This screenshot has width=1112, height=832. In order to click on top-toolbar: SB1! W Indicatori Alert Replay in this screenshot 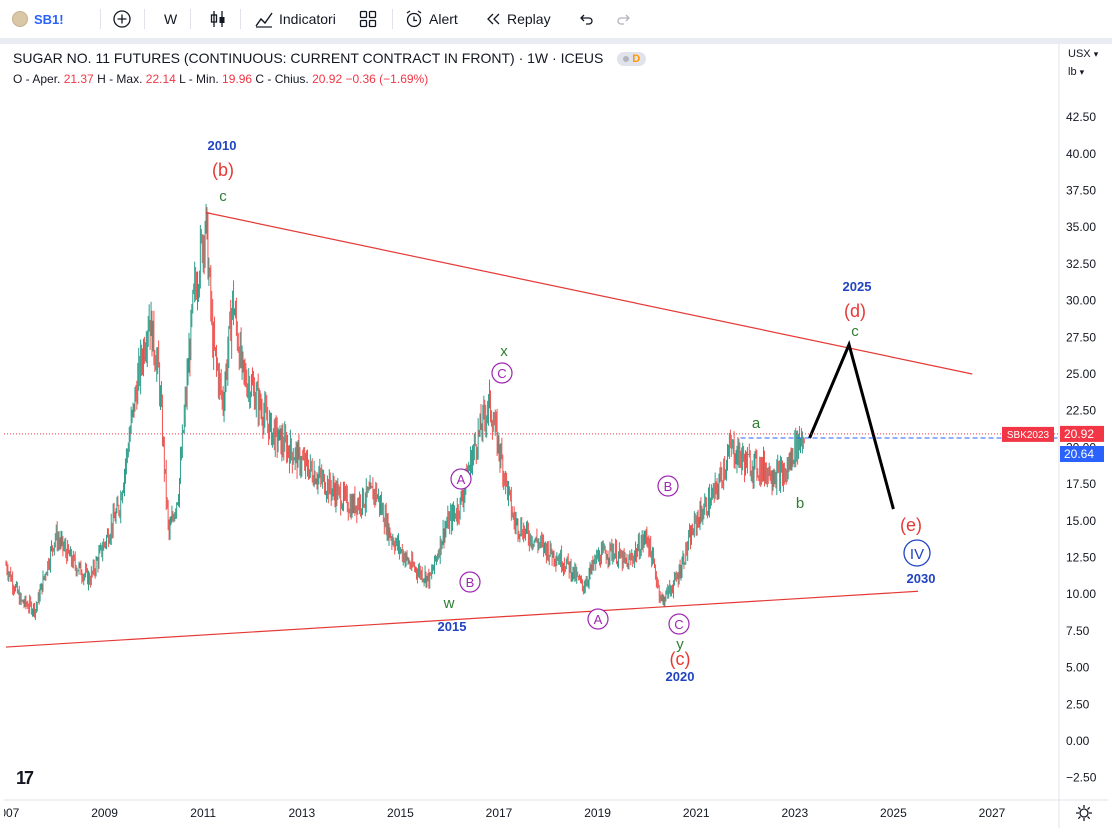, I will do `click(556, 19)`.